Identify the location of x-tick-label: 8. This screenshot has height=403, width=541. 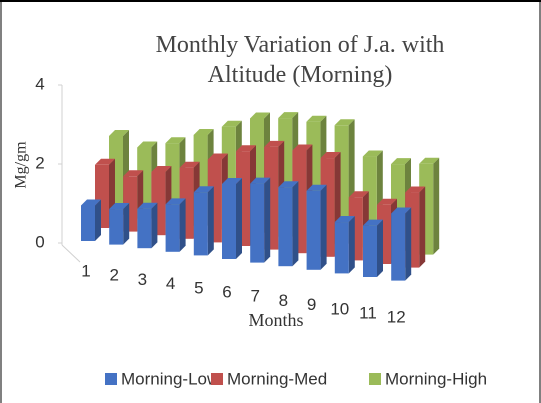
(283, 300).